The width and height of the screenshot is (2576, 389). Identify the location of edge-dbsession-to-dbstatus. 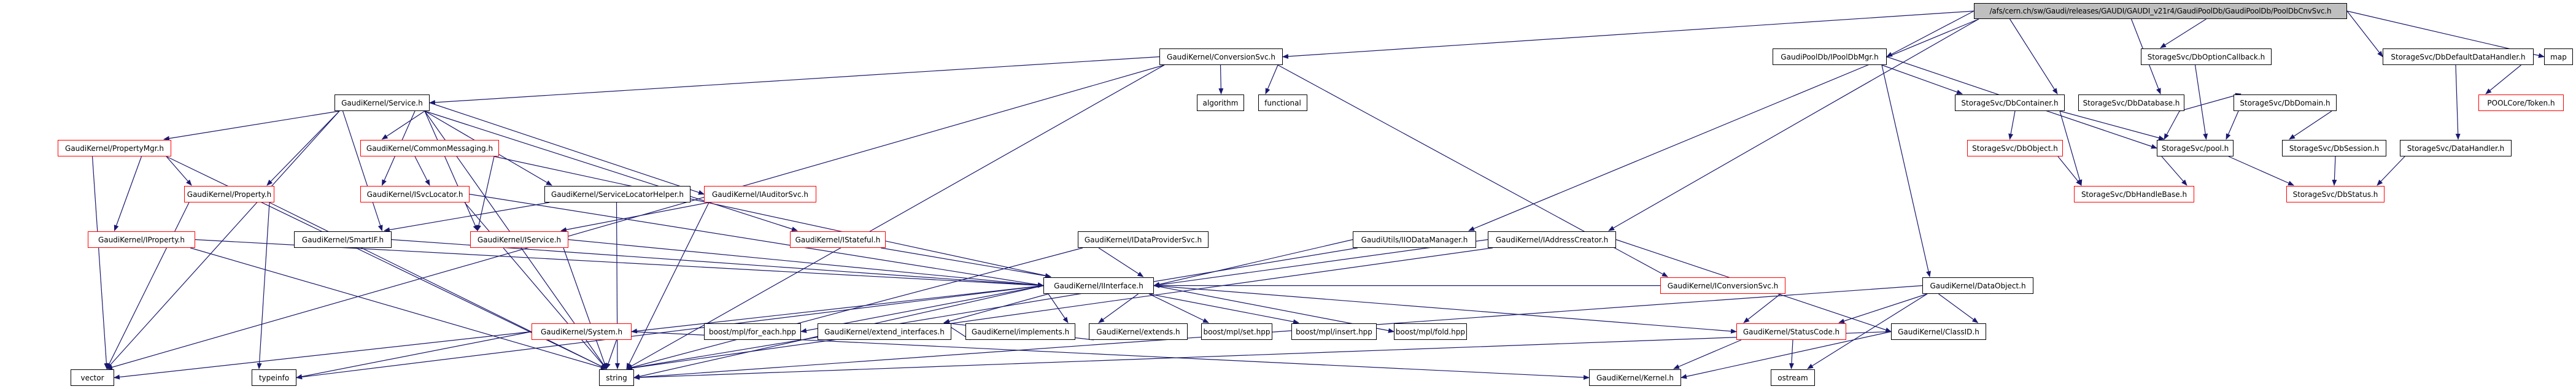
(2334, 171).